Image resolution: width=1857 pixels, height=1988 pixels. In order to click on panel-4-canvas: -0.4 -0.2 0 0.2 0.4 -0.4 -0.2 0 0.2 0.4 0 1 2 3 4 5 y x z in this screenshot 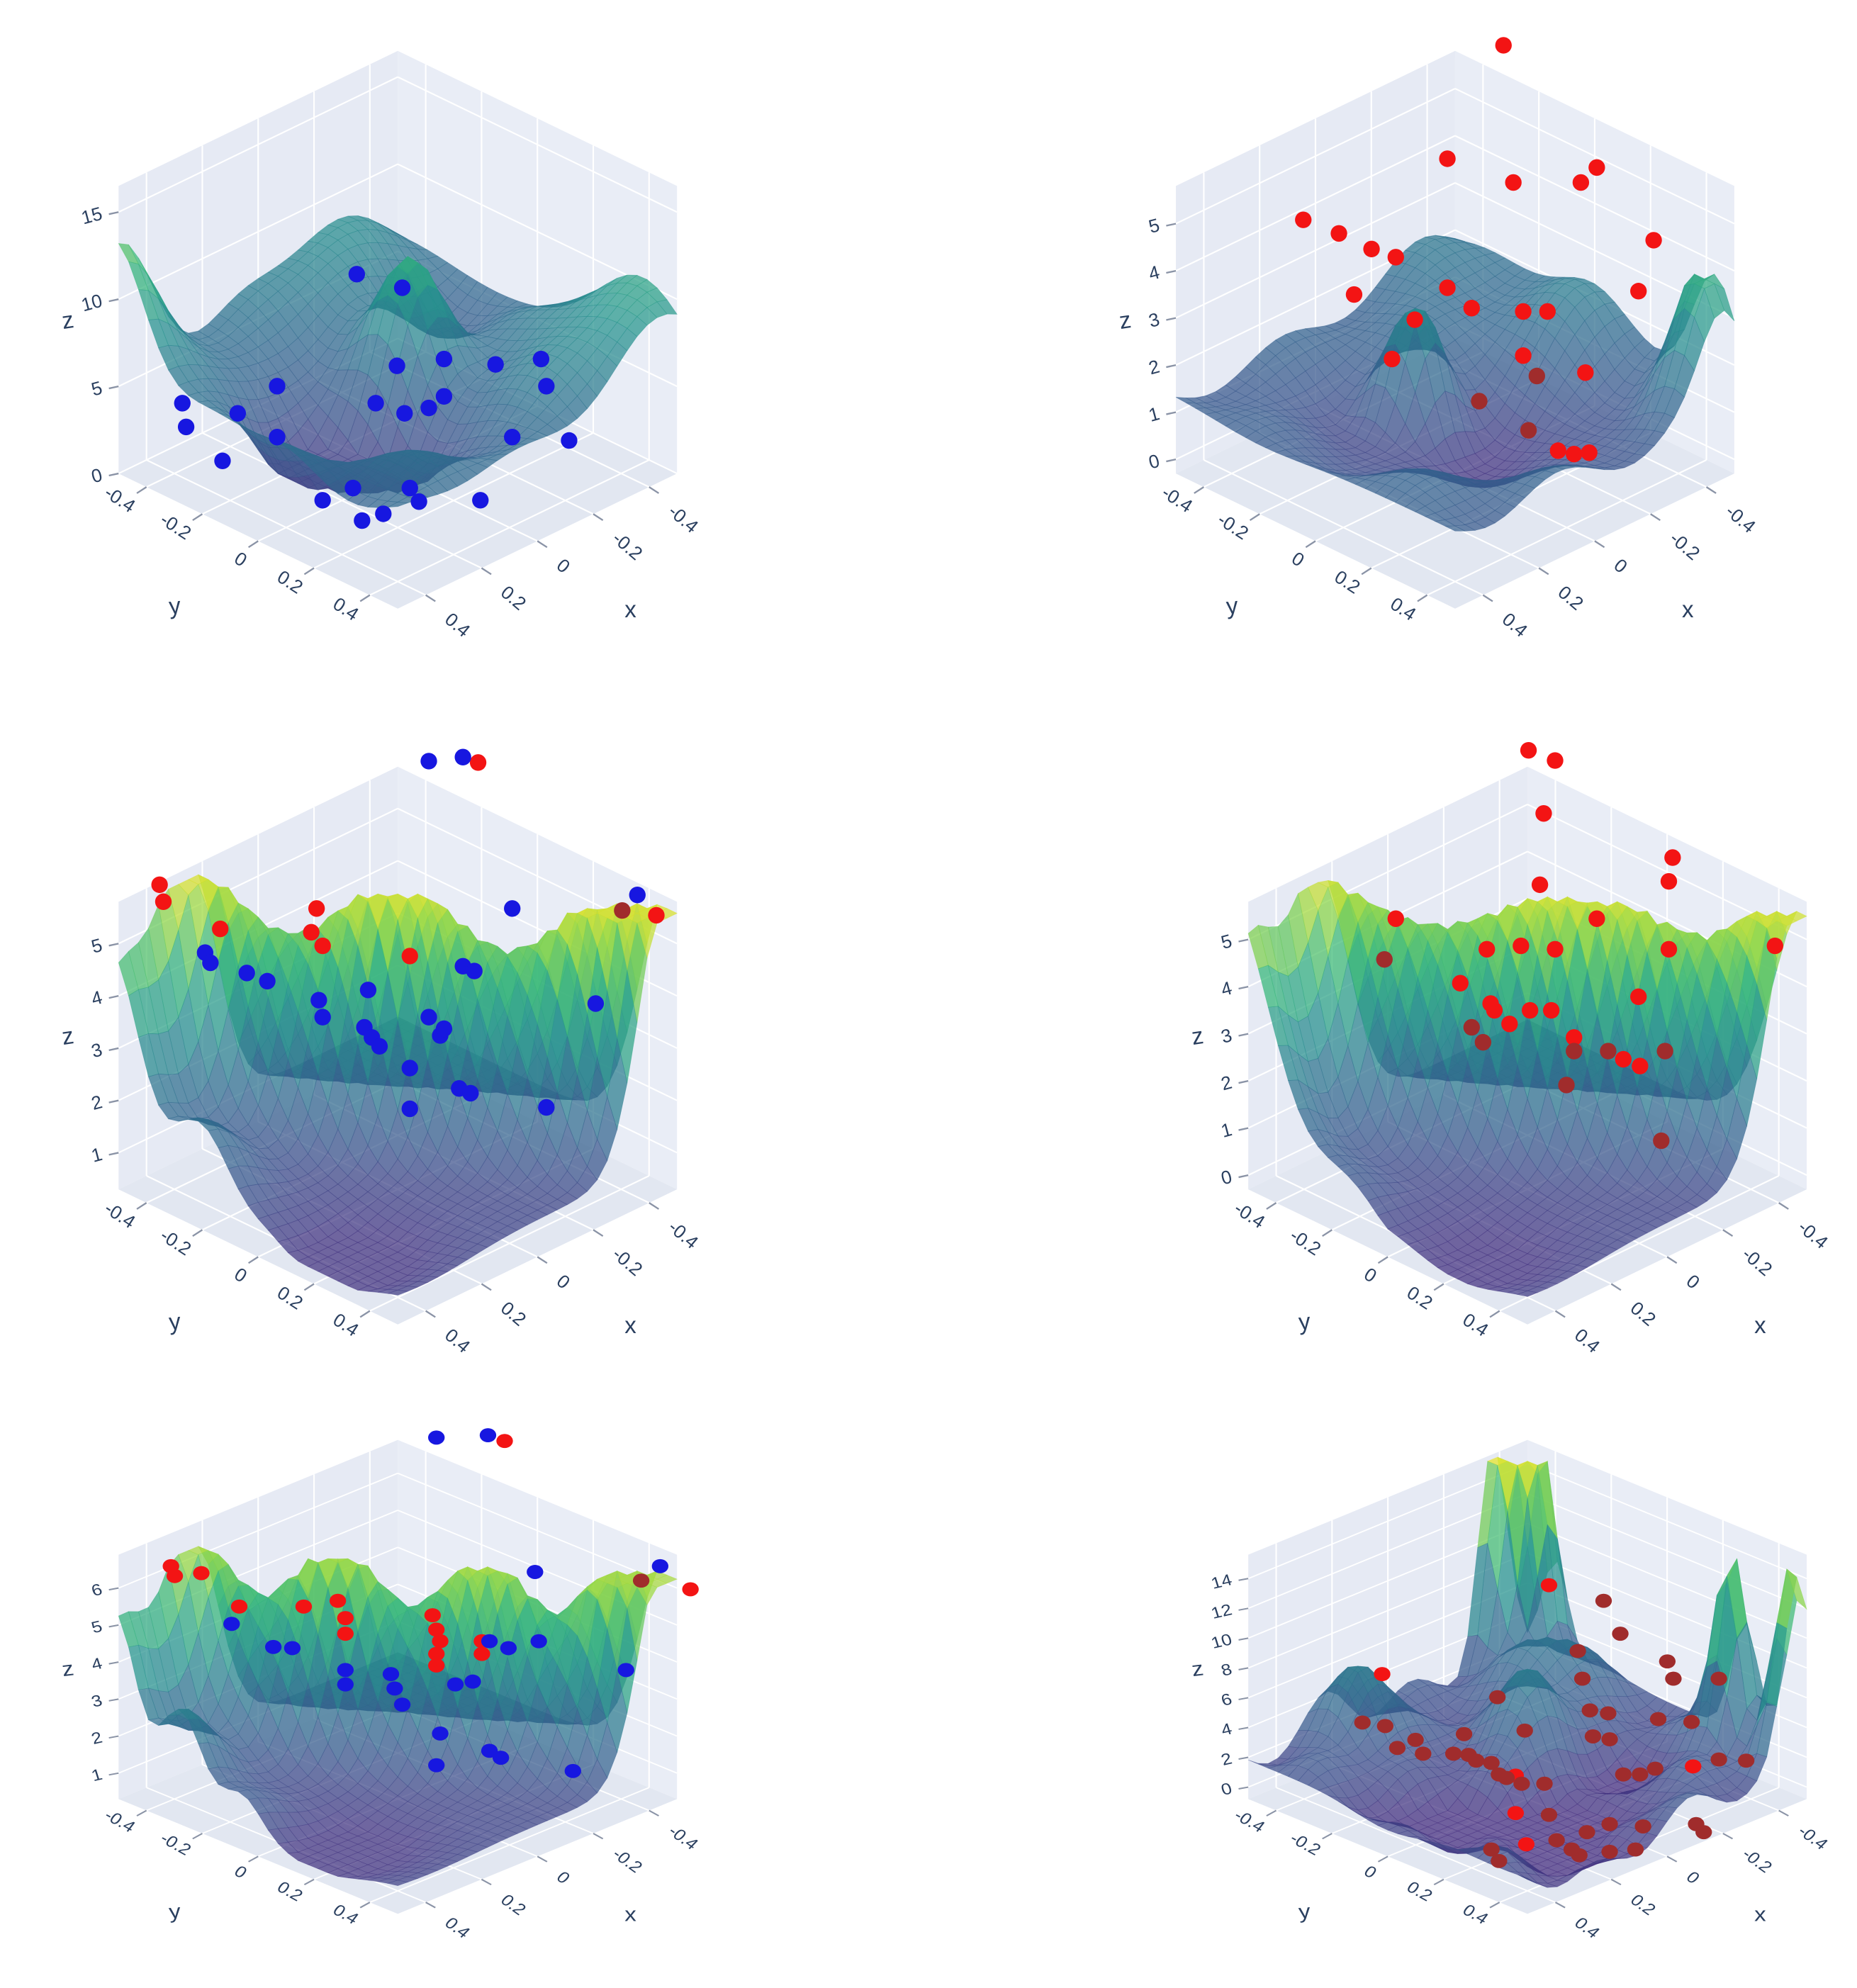, I will do `click(1479, 1068)`.